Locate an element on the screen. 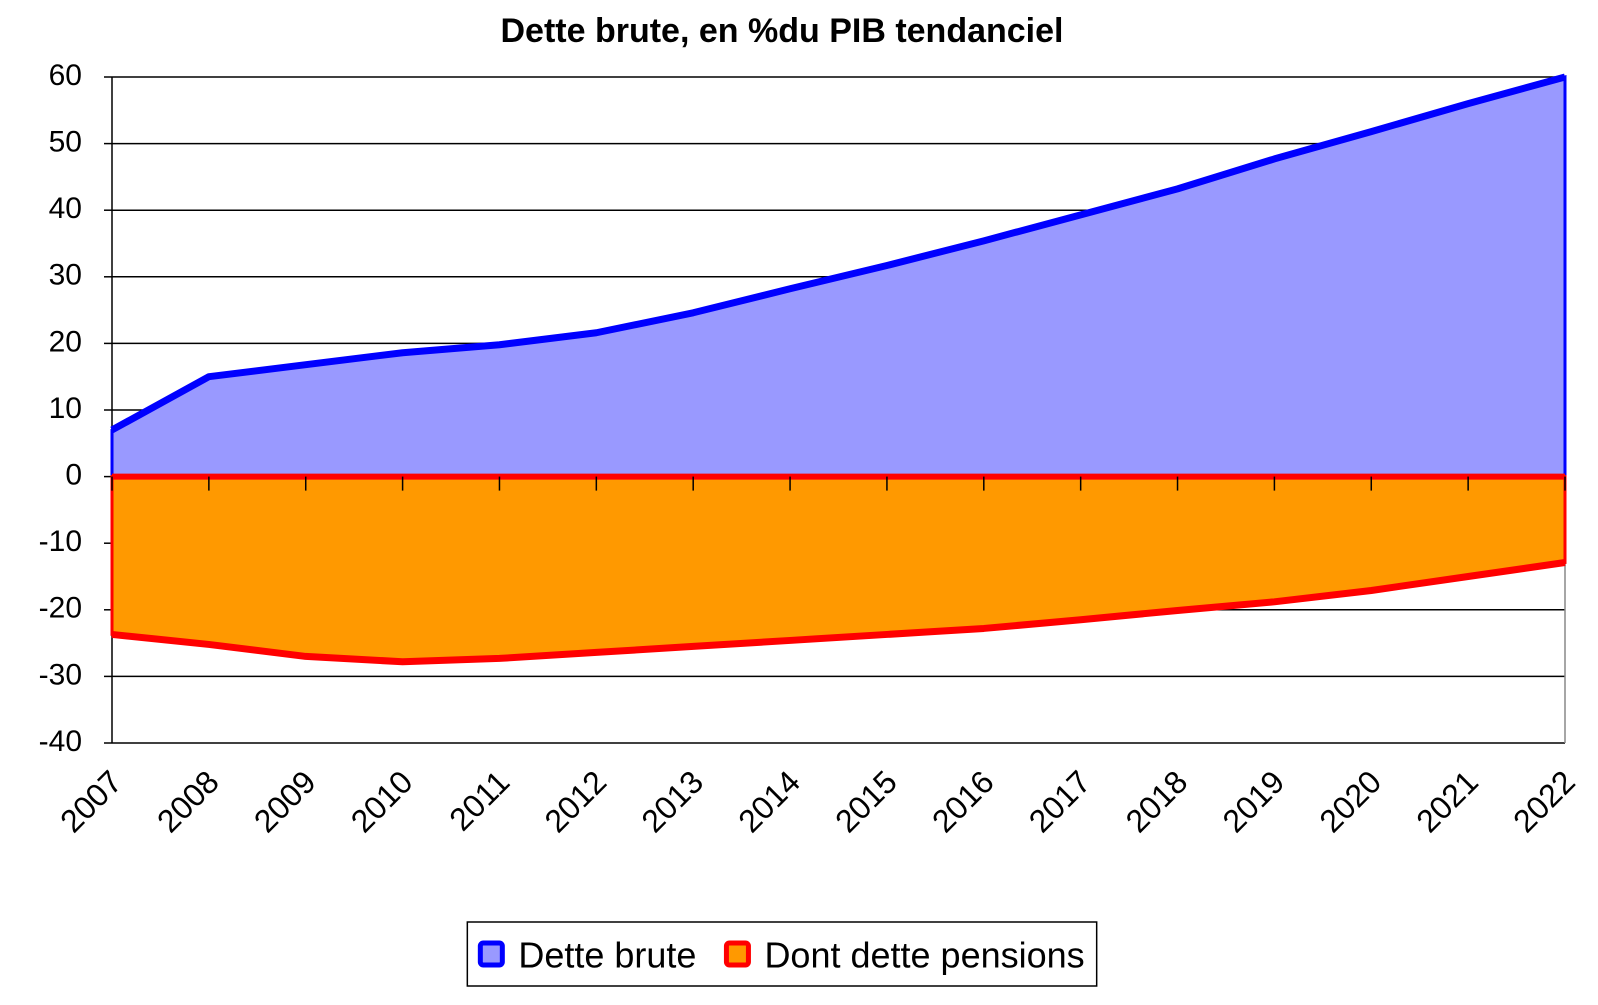  y-tick-label: 0 is located at coordinates (73, 475).